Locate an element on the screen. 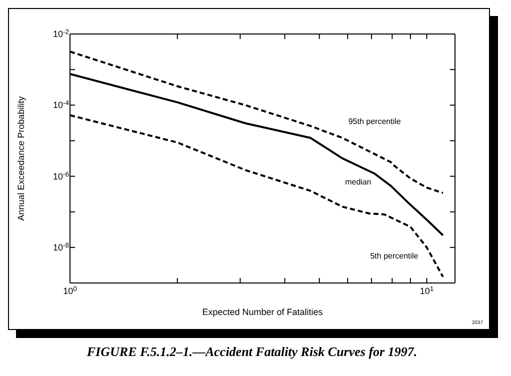  series-label: median is located at coordinates (358, 181).